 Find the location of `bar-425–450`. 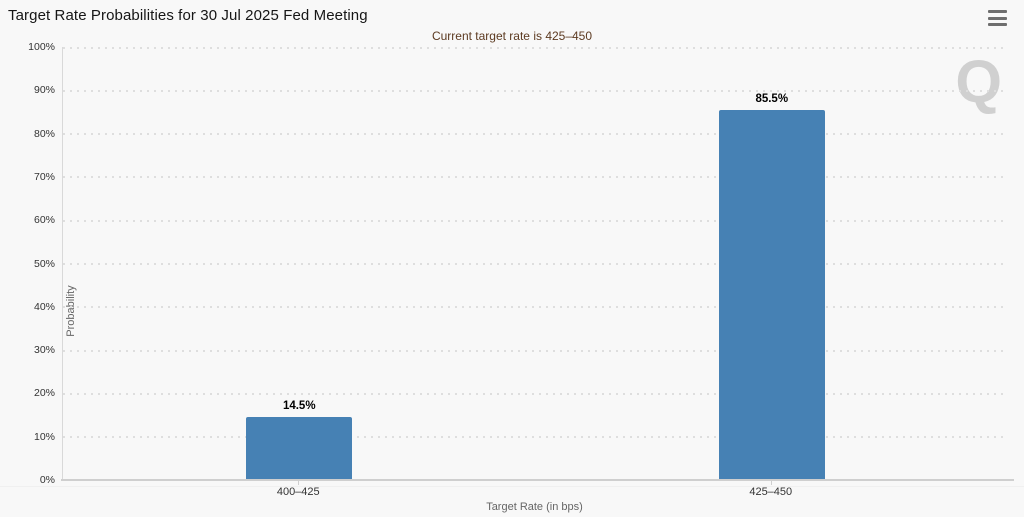

bar-425–450 is located at coordinates (771, 294).